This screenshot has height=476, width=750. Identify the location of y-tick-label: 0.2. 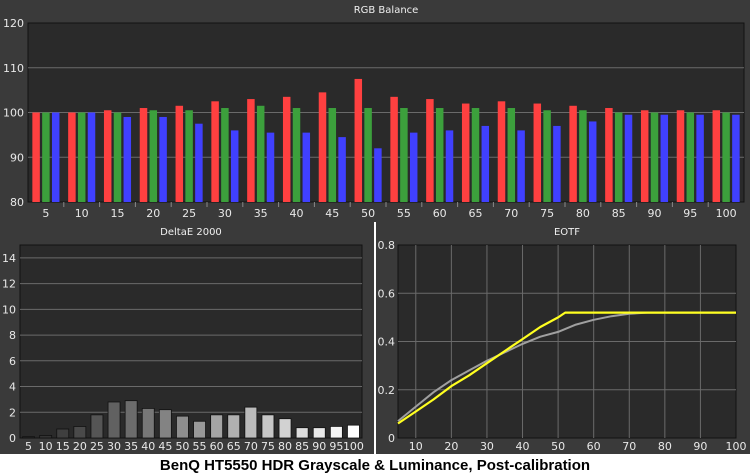
(387, 390).